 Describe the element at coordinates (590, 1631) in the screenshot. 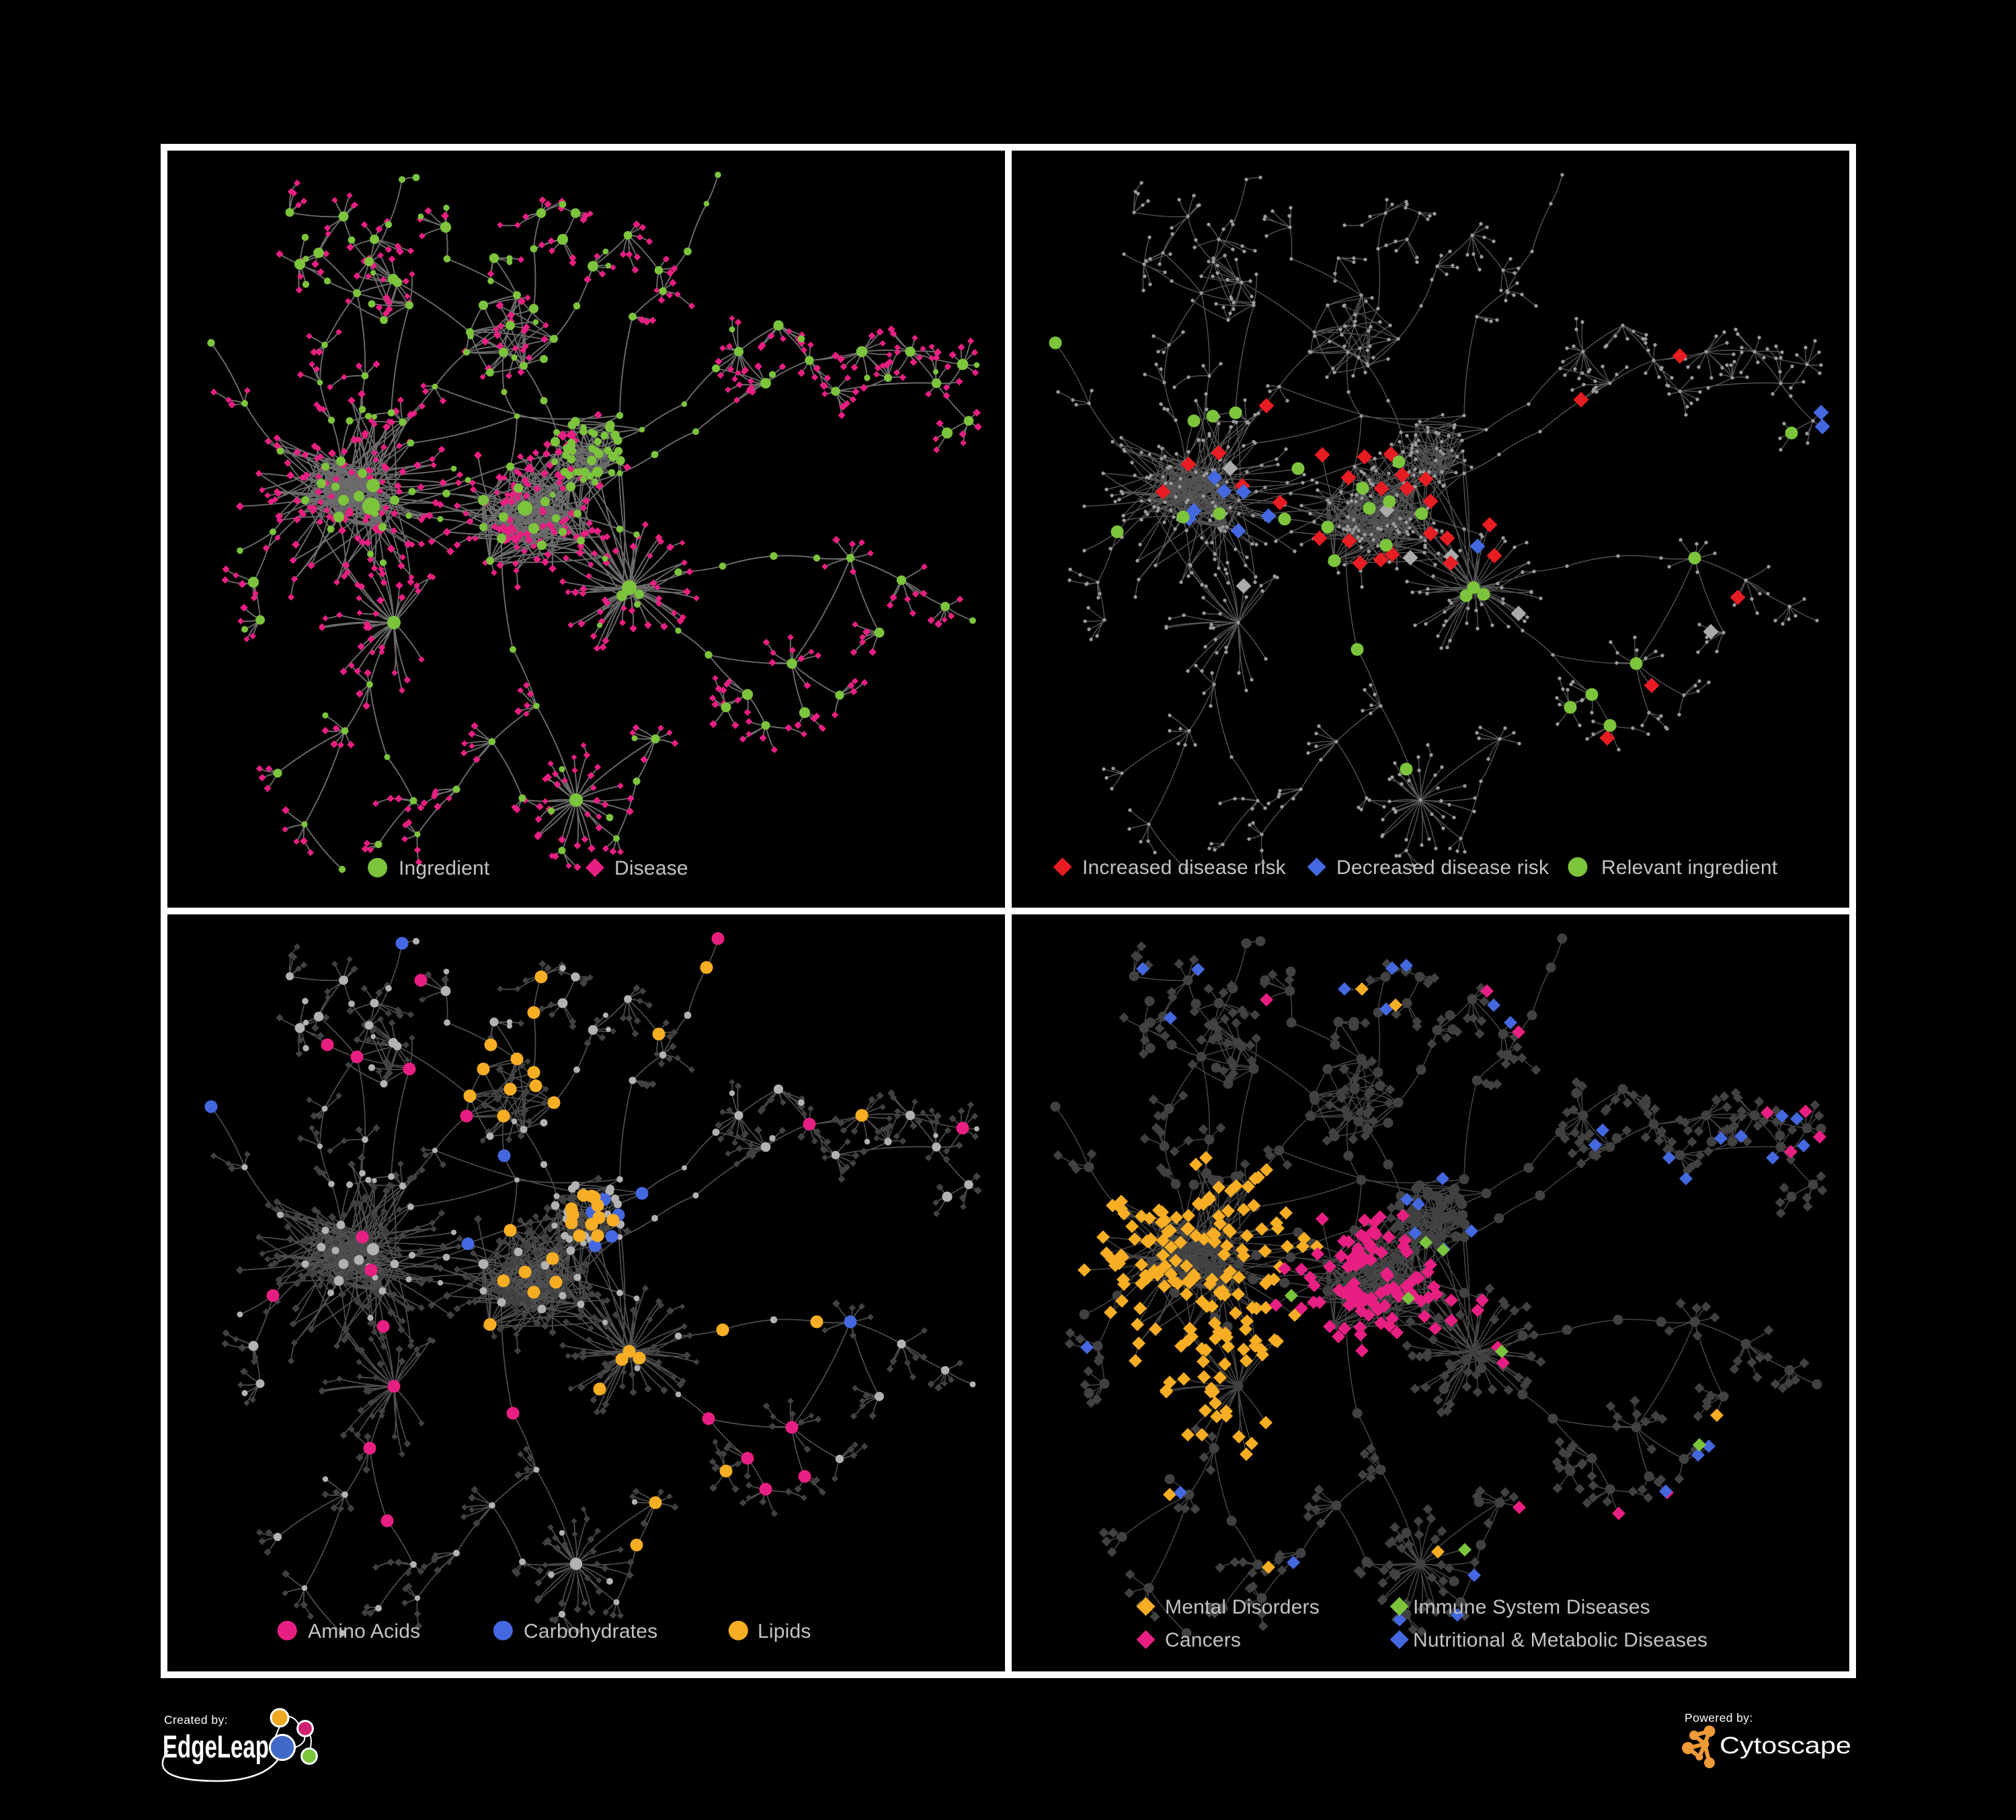

I see `svg-text: Carbohydrates` at that location.